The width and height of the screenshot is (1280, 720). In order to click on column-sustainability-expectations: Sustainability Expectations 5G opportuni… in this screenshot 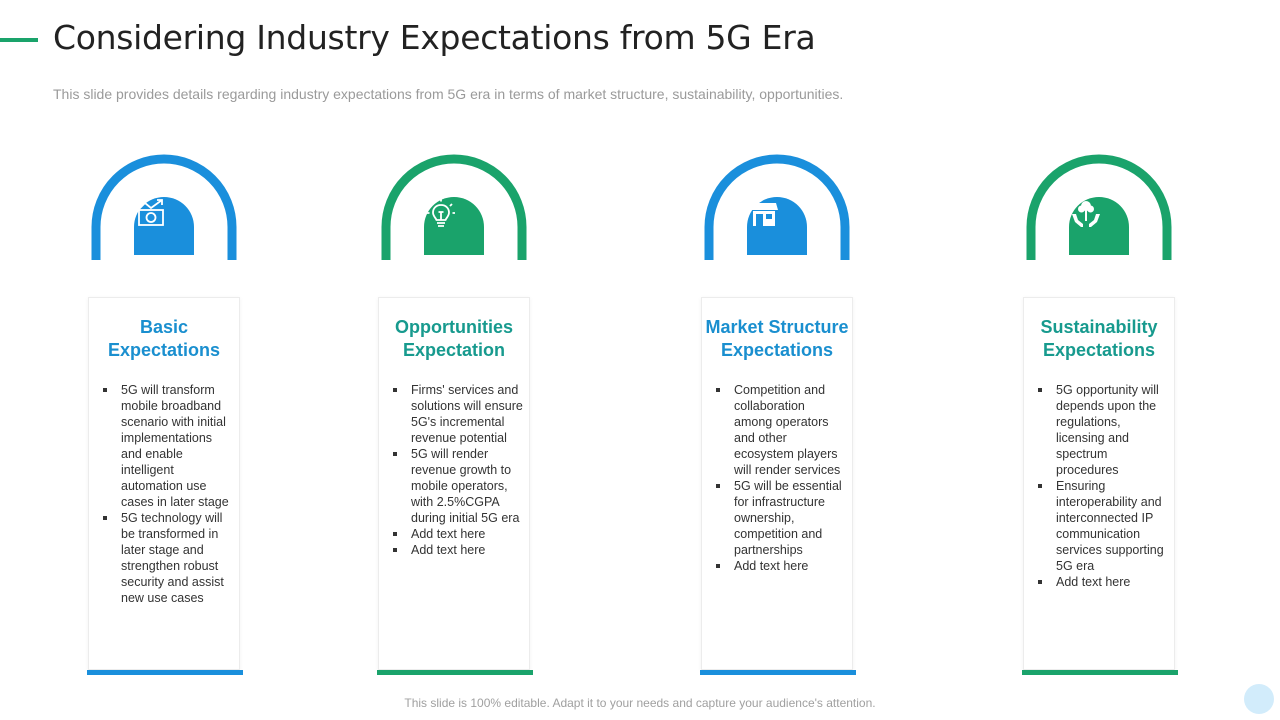, I will do `click(1099, 415)`.